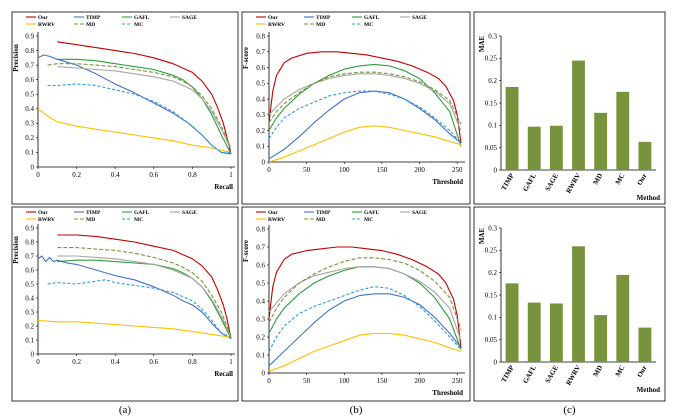 The height and width of the screenshot is (420, 683). What do you see at coordinates (457, 381) in the screenshot?
I see `x-tick-label: 250` at bounding box center [457, 381].